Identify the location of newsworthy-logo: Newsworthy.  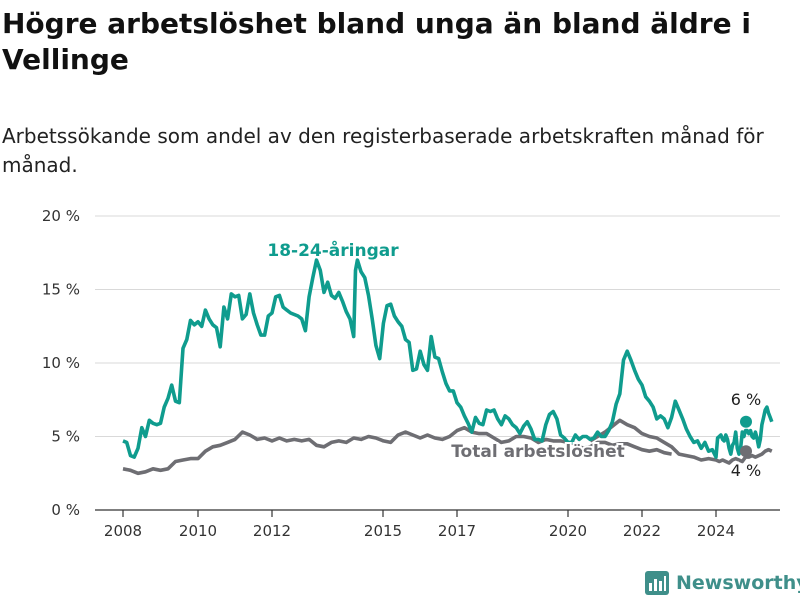
(722, 583).